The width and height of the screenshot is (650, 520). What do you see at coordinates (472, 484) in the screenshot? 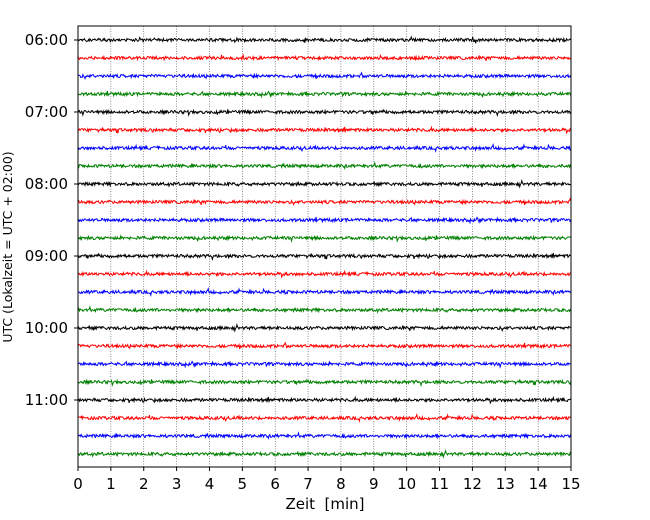
I see `x-tick-label: 12` at bounding box center [472, 484].